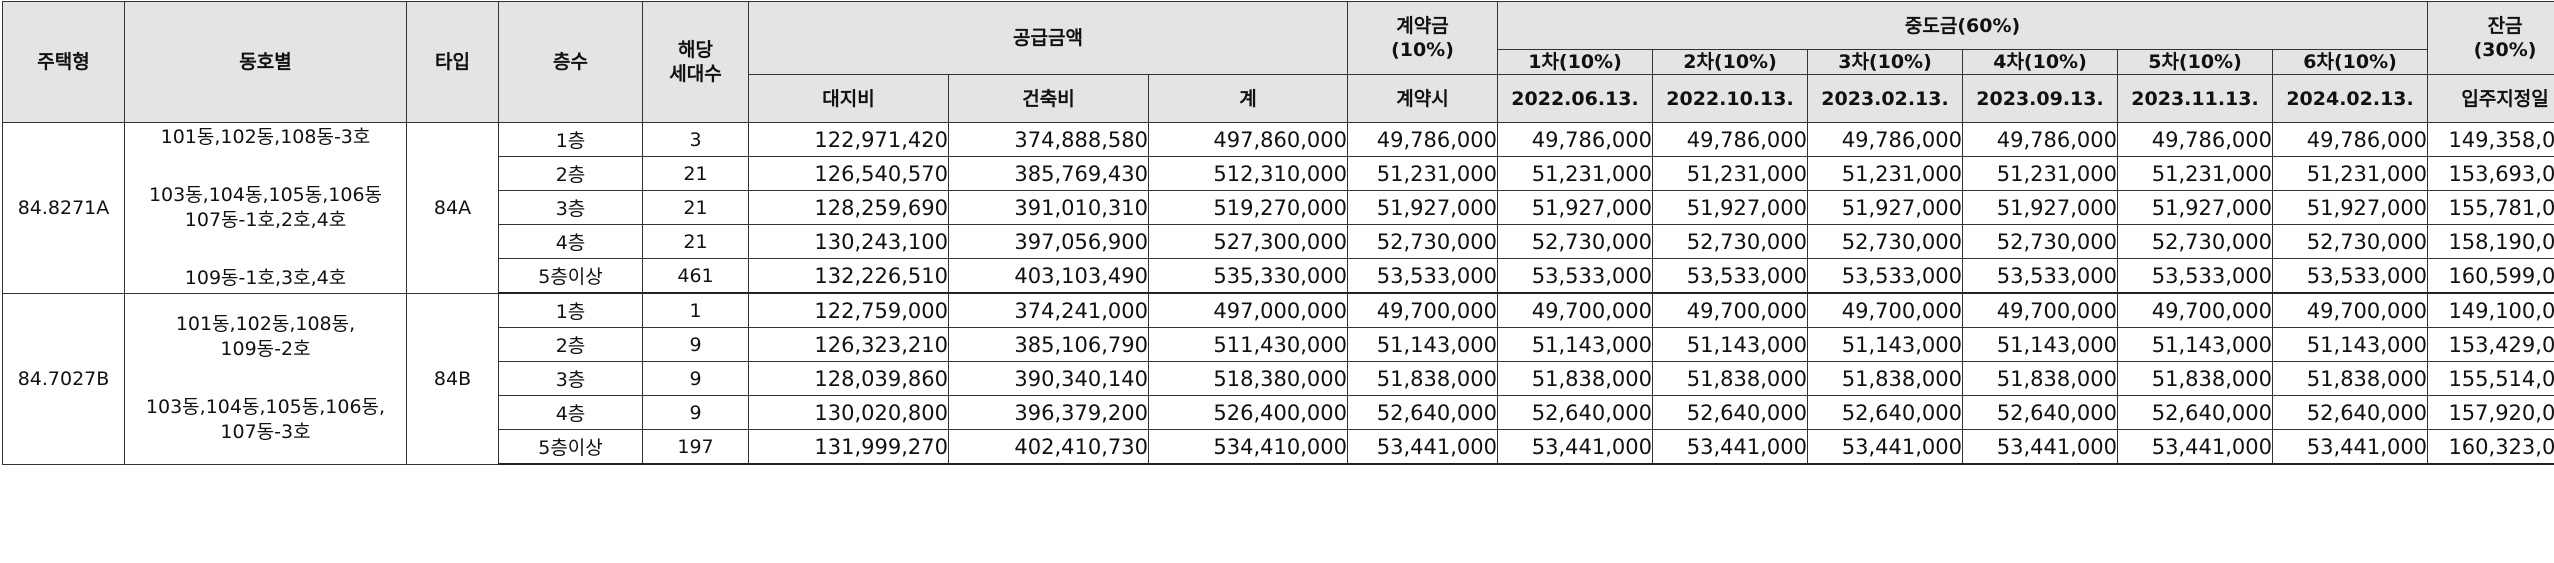 The image size is (2554, 563). What do you see at coordinates (849, 413) in the screenshot?
I see `land-cell: 130,020,800` at bounding box center [849, 413].